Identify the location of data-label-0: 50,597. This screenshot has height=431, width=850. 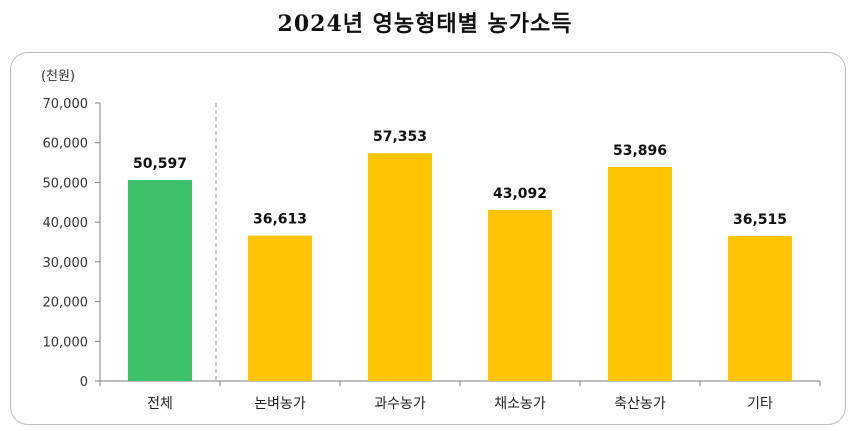
(160, 164).